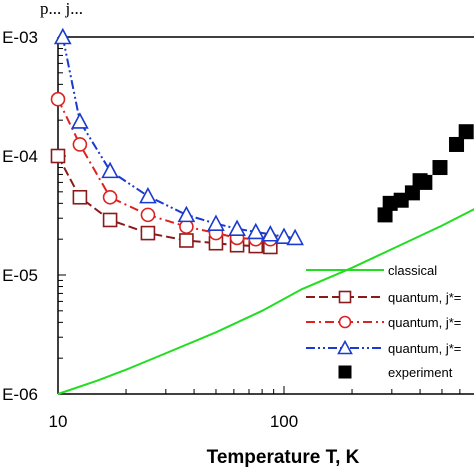 The image size is (474, 474). Describe the element at coordinates (412, 270) in the screenshot. I see `legend-label: classical` at that location.